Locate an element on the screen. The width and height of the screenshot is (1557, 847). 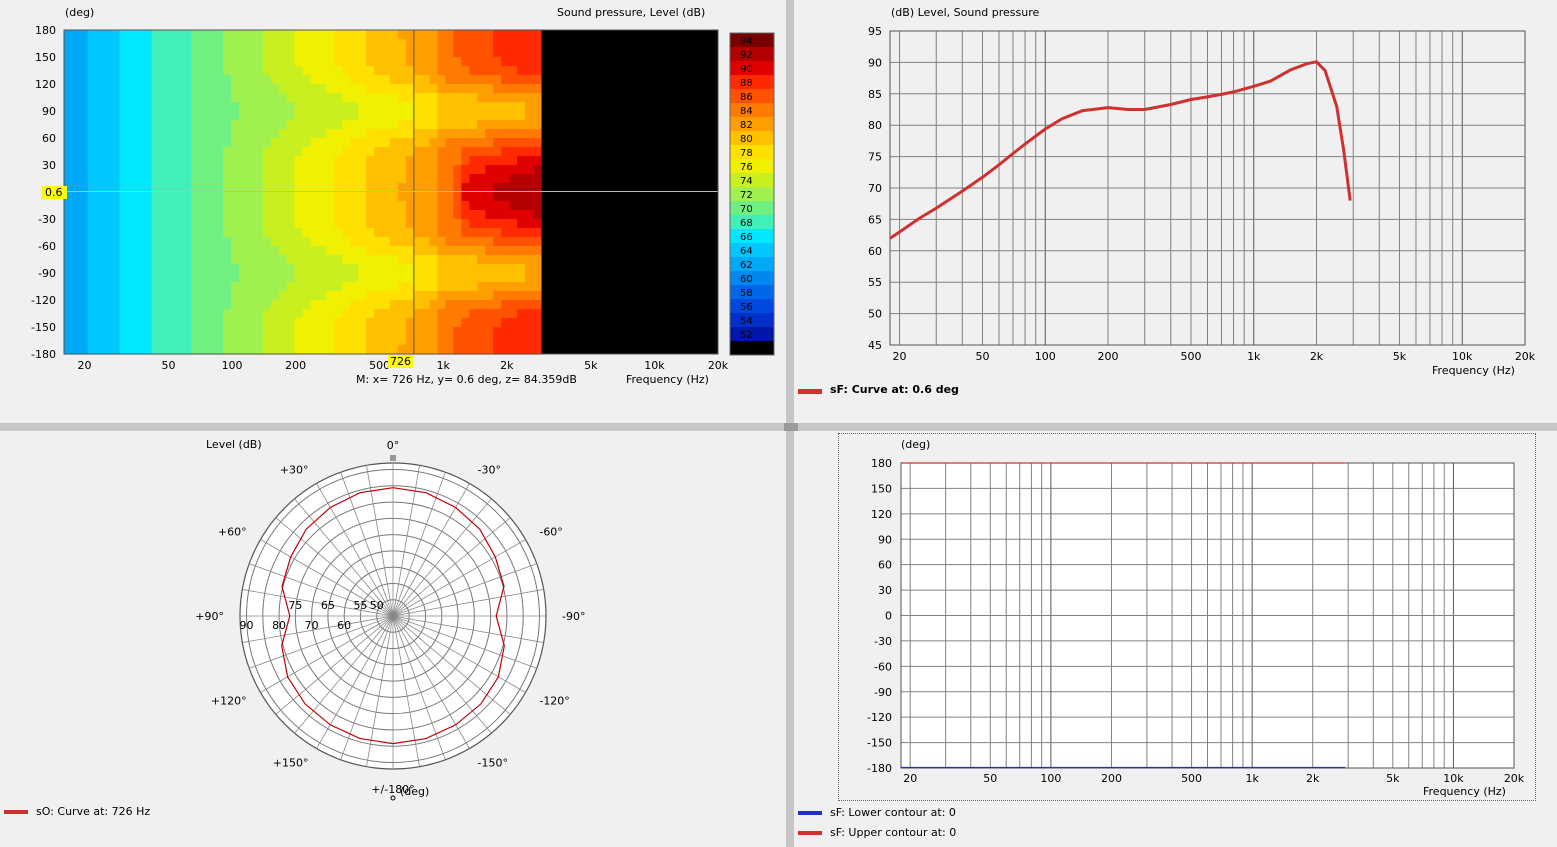
contour-cursor-x-label: 726 is located at coordinates (400, 361).